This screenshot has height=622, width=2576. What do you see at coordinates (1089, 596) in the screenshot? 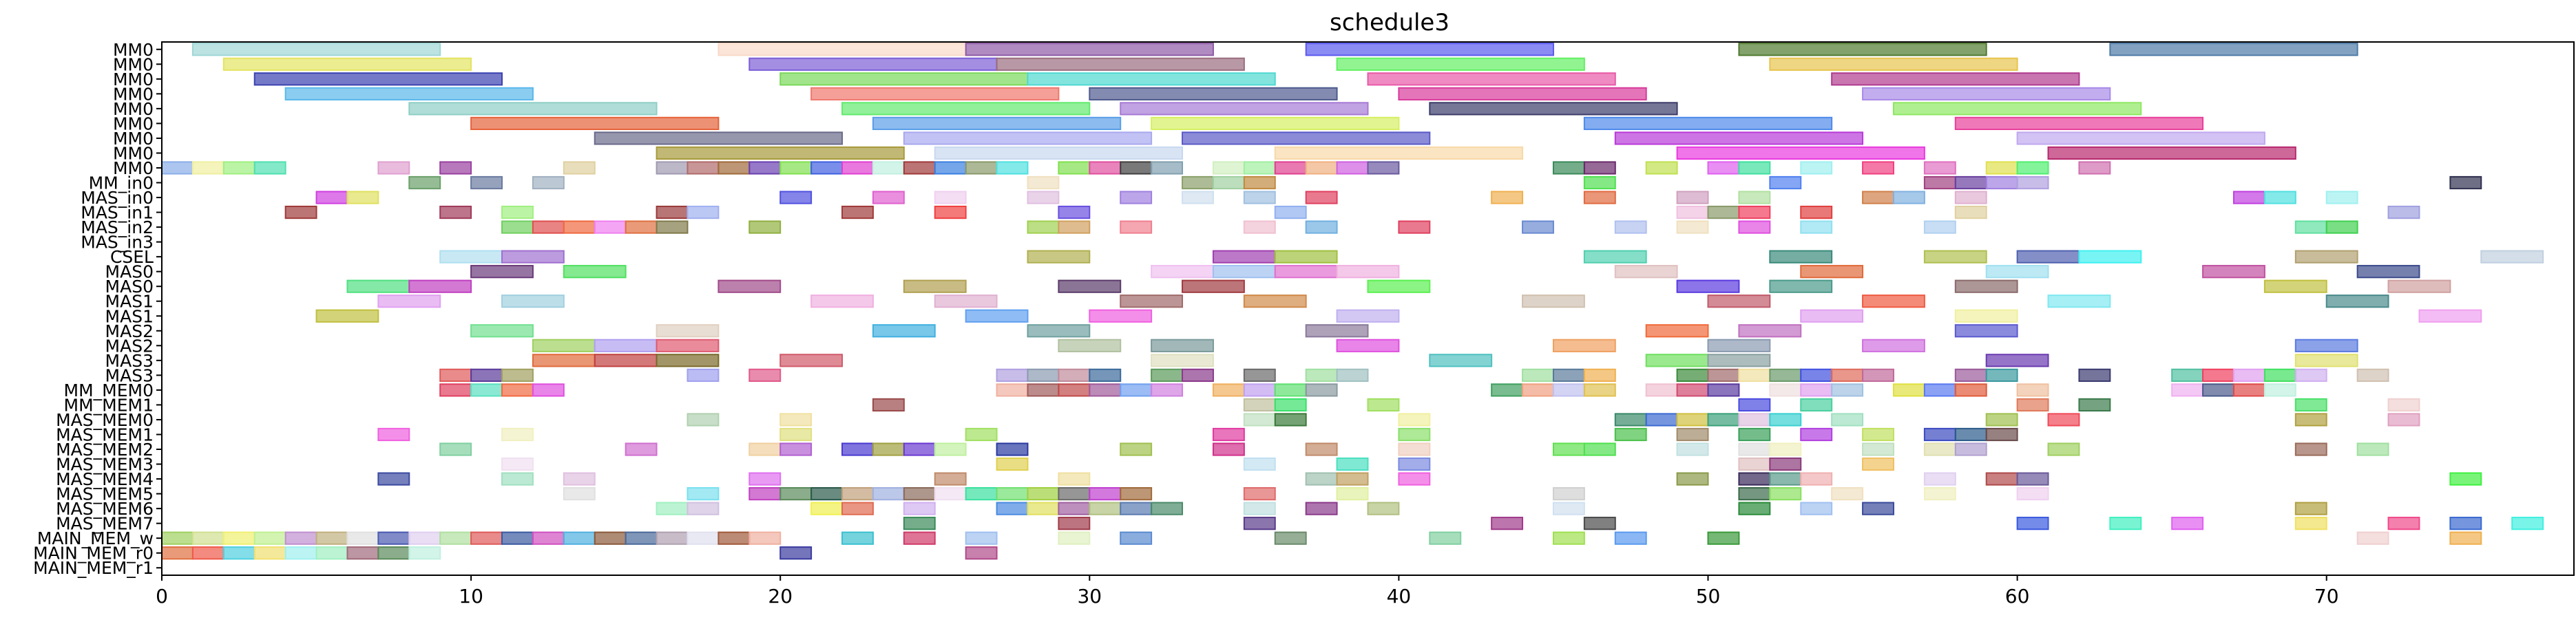
I see `x-tick-label: 30` at bounding box center [1089, 596].